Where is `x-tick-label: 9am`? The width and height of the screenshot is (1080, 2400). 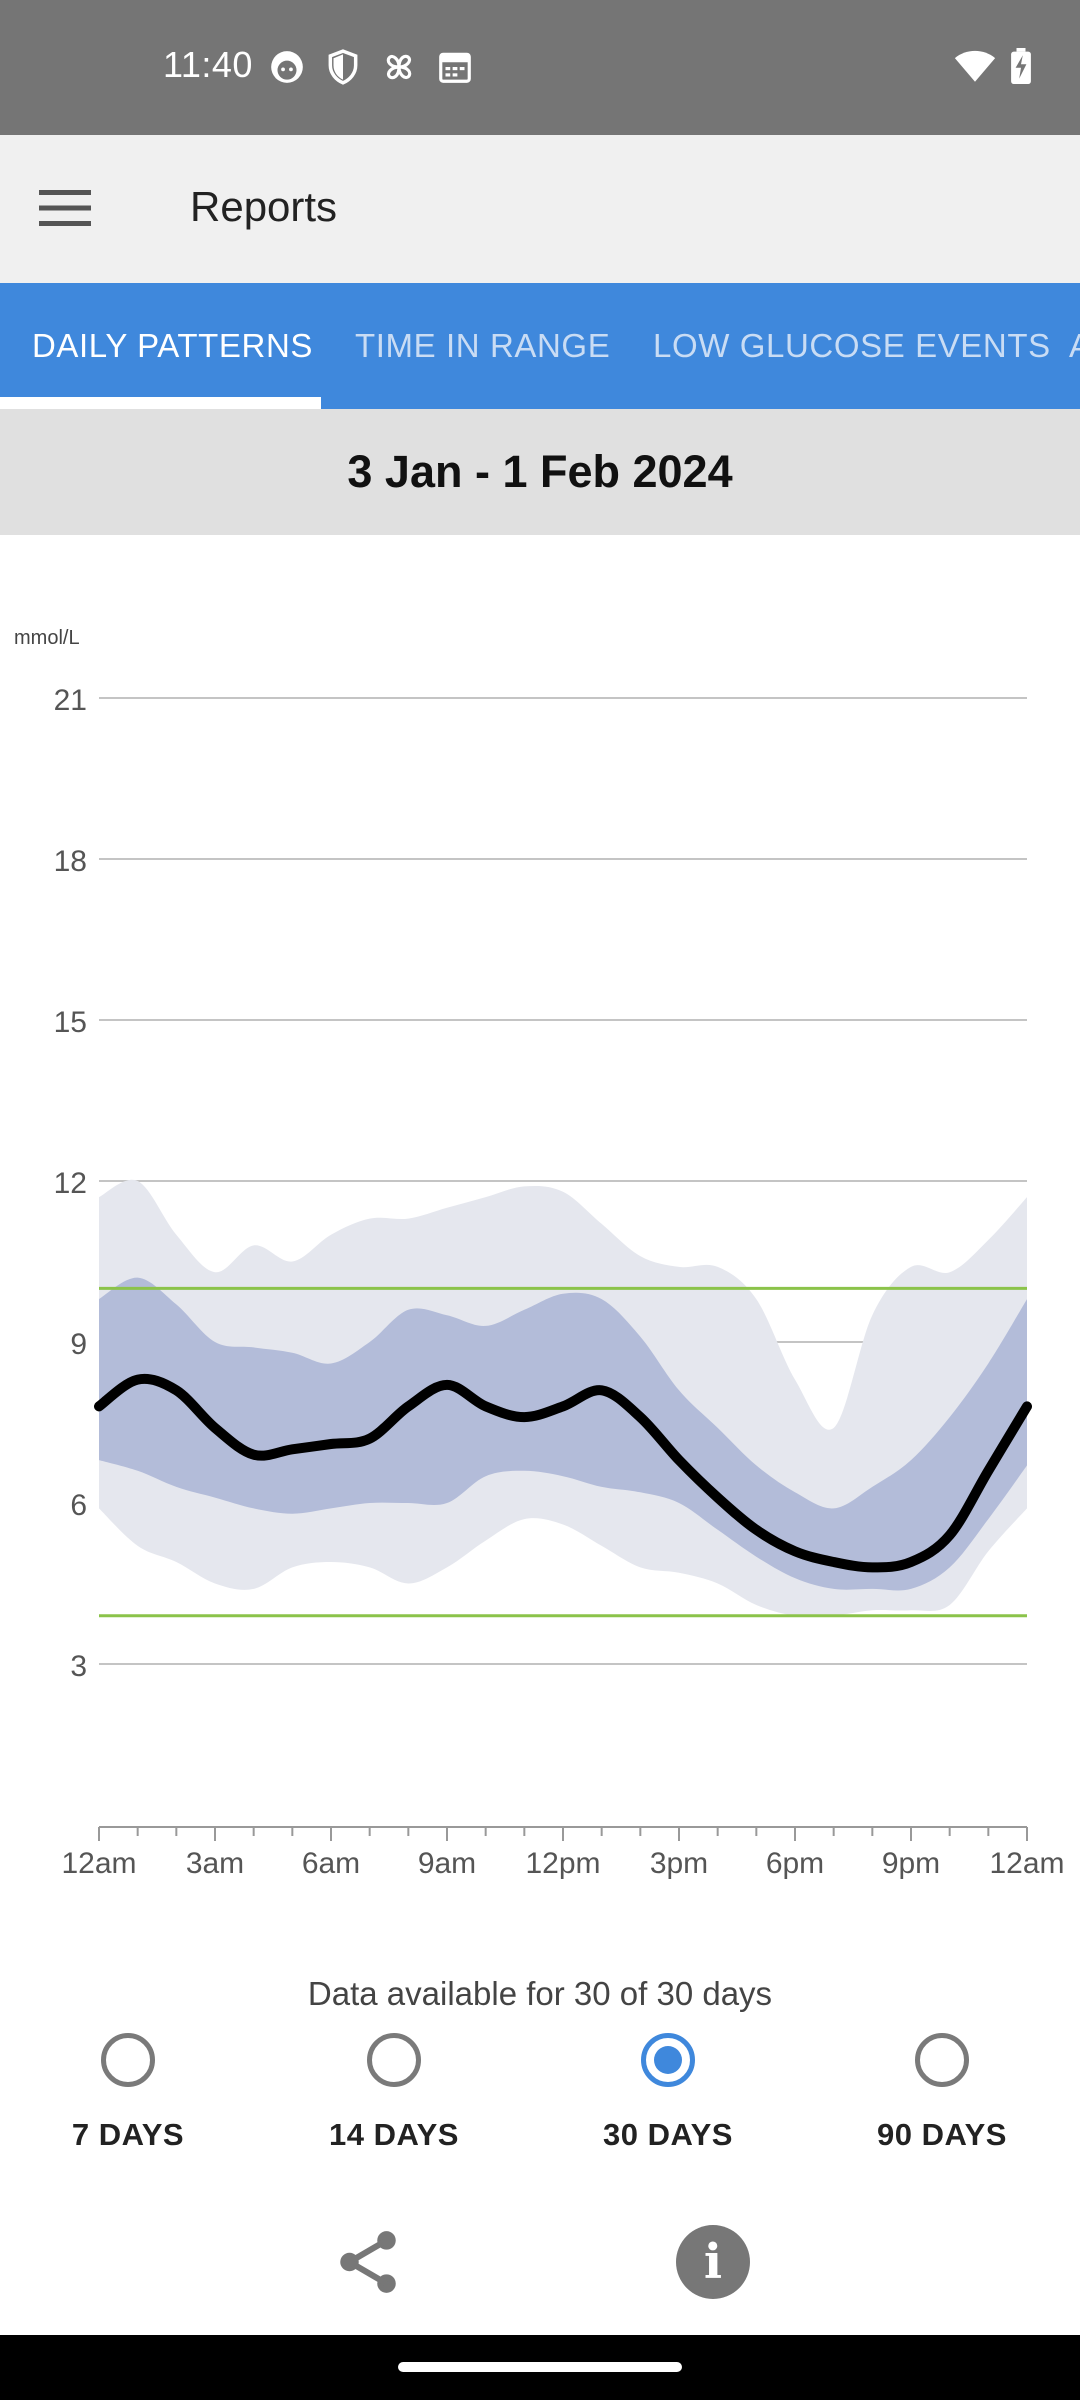
x-tick-label: 9am is located at coordinates (447, 1863).